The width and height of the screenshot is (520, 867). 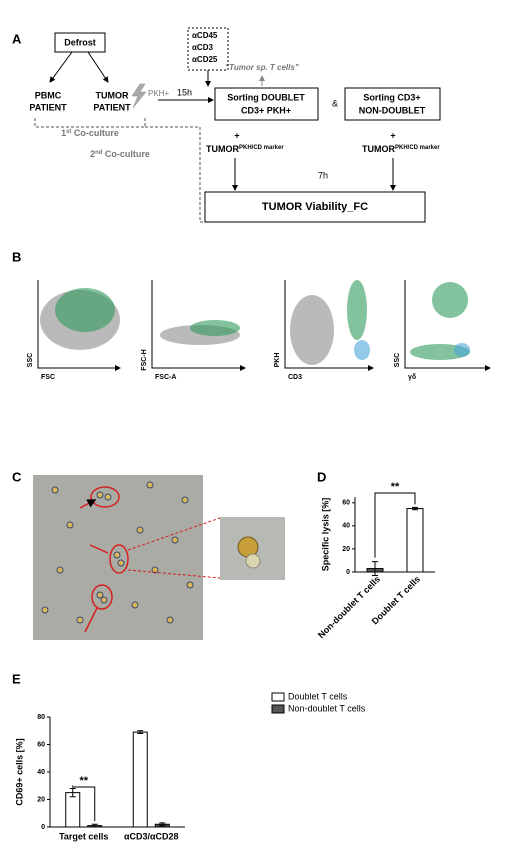 I want to click on sort-doublet: Sorting DOUBLET, so click(x=266, y=97).